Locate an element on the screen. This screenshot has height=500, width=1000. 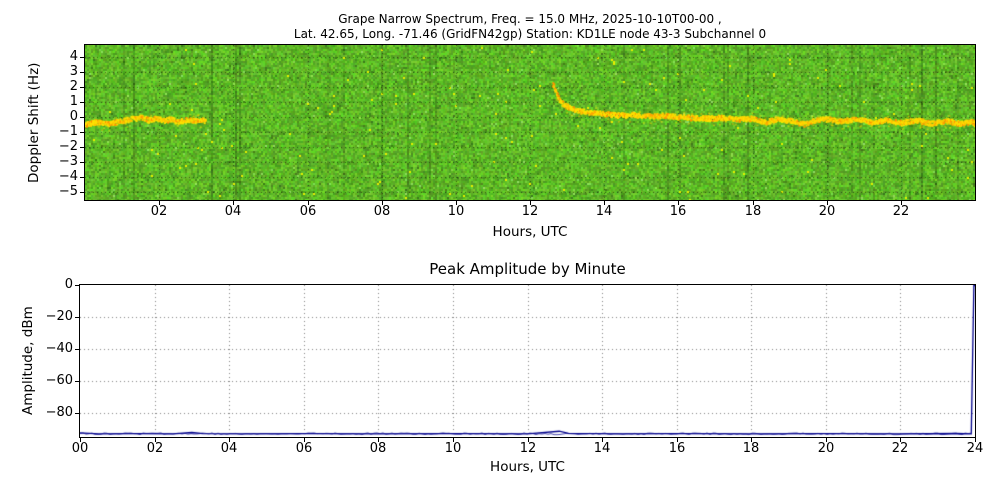
amplitude-x-tick-label: 02 is located at coordinates (155, 448).